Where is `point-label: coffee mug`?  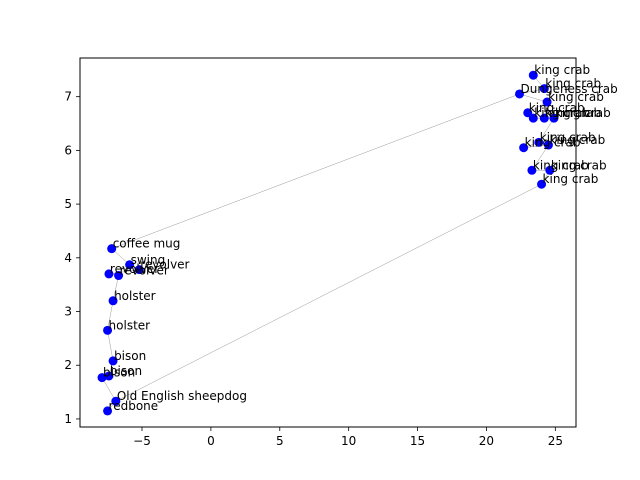
point-label: coffee mug is located at coordinates (147, 244).